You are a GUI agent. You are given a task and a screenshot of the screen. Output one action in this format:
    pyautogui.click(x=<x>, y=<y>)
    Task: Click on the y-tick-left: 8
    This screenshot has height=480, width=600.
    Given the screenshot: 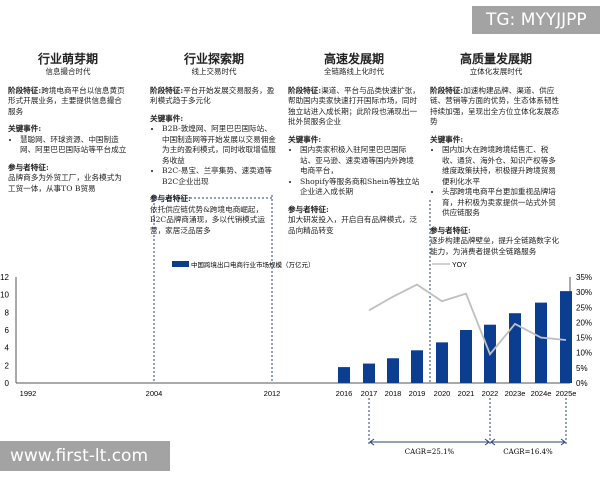 What is the action you would take?
    pyautogui.click(x=7, y=312)
    